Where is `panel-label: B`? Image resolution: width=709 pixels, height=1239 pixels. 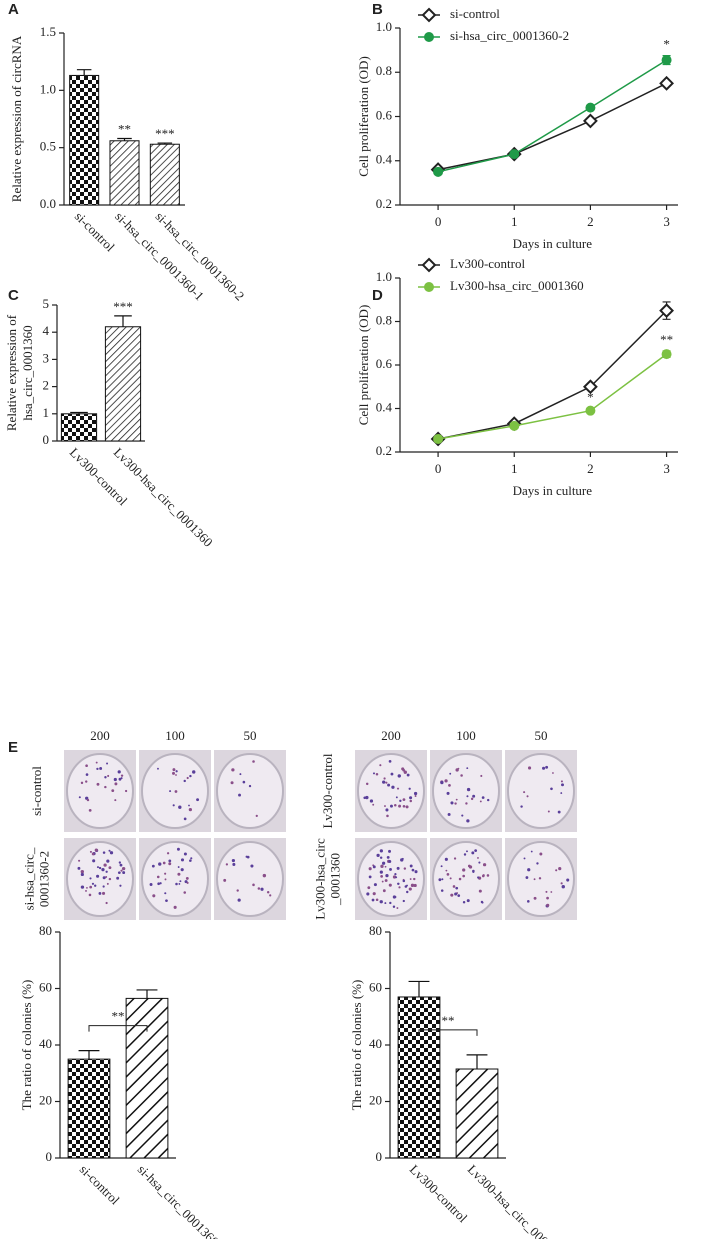 panel-label: B is located at coordinates (377, 9).